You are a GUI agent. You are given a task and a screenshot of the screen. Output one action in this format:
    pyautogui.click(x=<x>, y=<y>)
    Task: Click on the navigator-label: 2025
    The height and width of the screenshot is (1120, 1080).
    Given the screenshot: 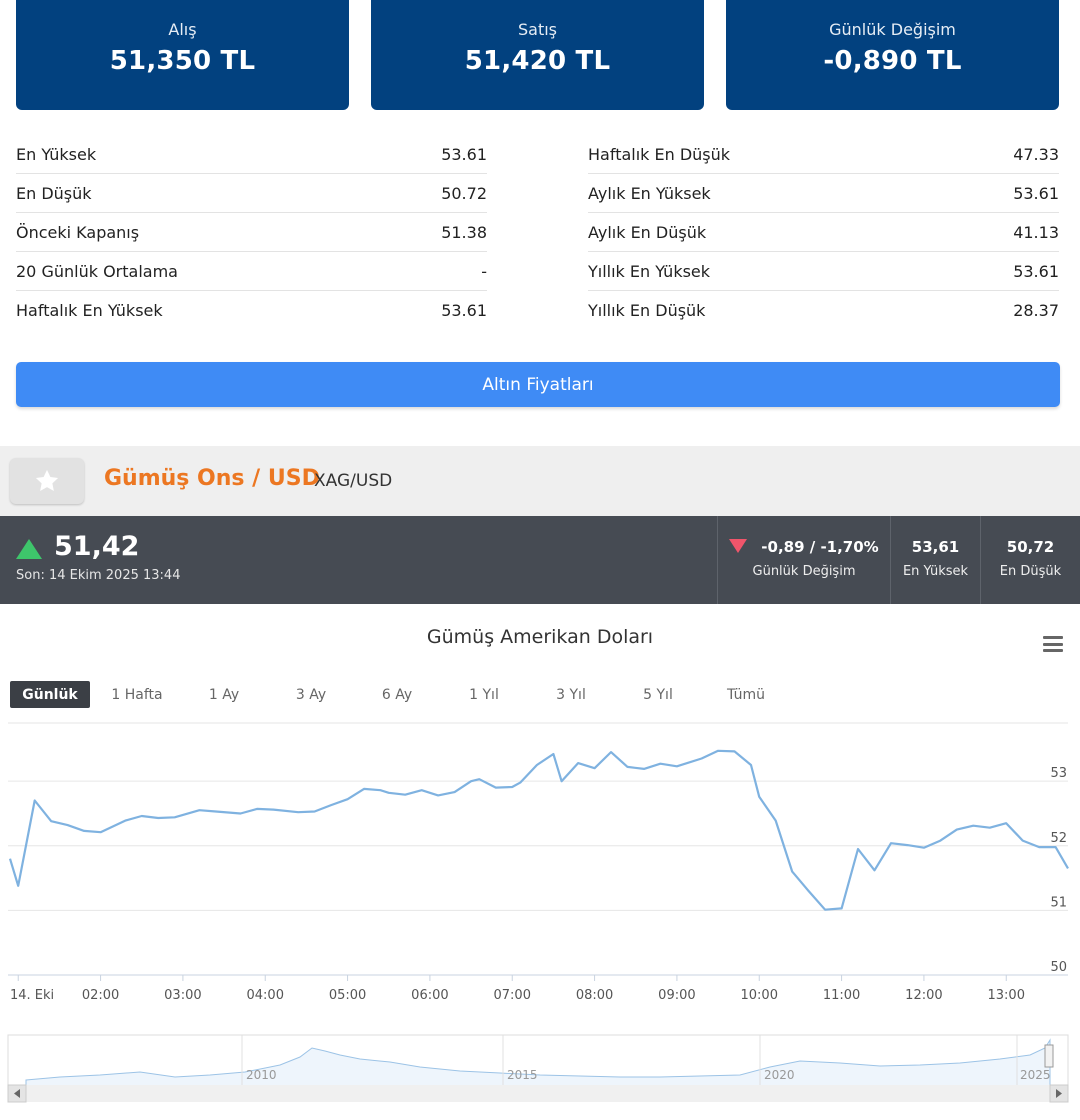 What is the action you would take?
    pyautogui.click(x=1035, y=1075)
    